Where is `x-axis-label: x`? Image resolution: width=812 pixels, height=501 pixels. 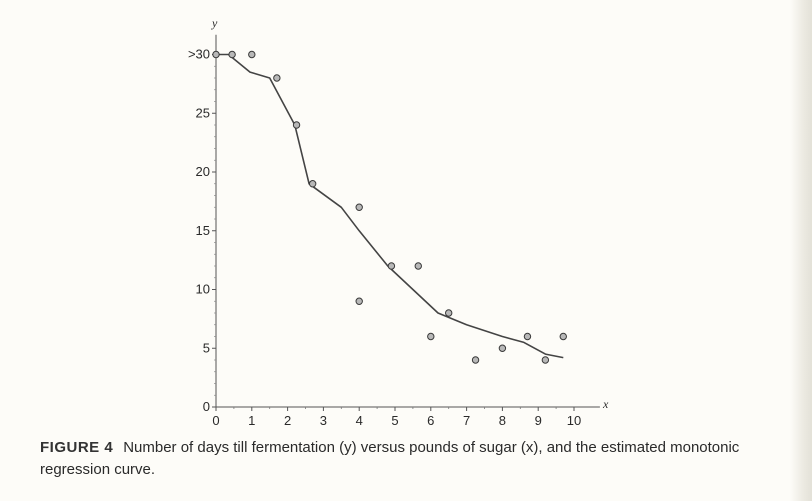
x-axis-label: x is located at coordinates (605, 404).